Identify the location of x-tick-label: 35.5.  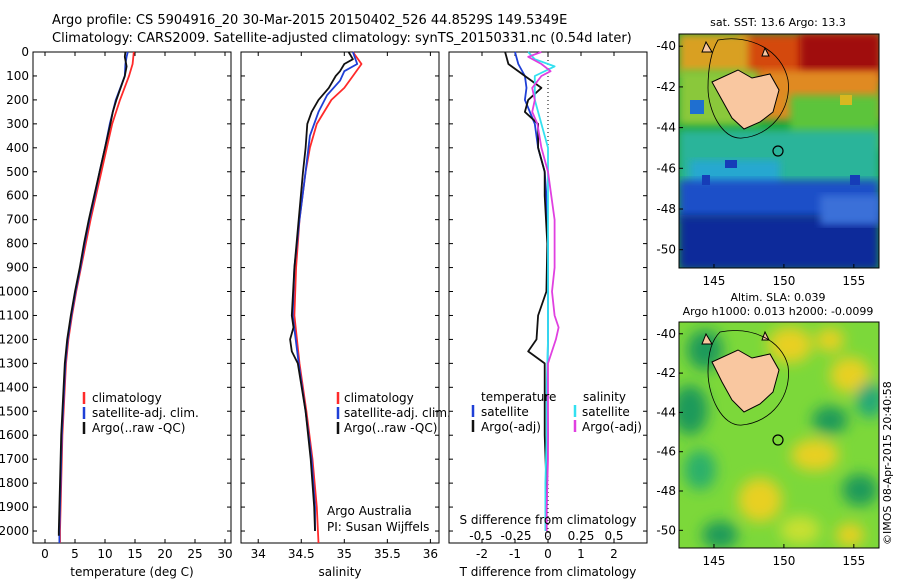
(387, 554).